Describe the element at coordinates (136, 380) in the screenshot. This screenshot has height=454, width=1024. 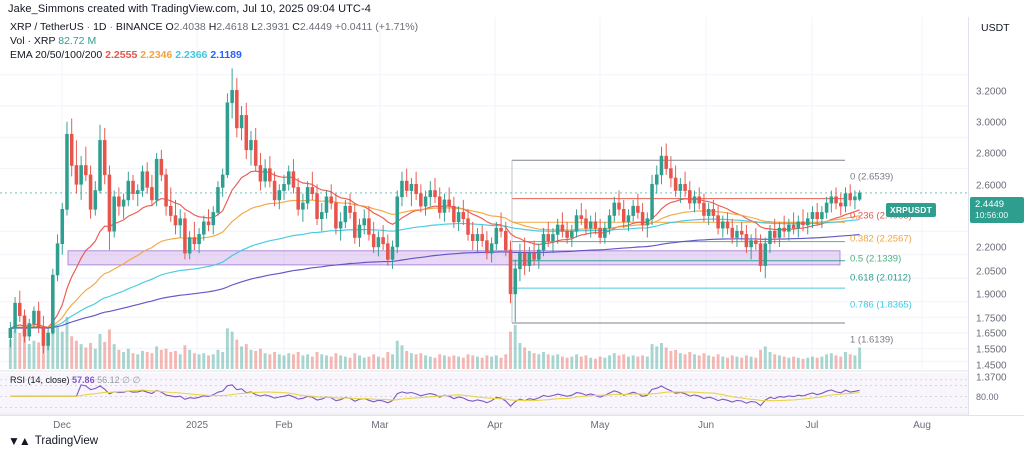
I see `hide-icon-2: ∅` at that location.